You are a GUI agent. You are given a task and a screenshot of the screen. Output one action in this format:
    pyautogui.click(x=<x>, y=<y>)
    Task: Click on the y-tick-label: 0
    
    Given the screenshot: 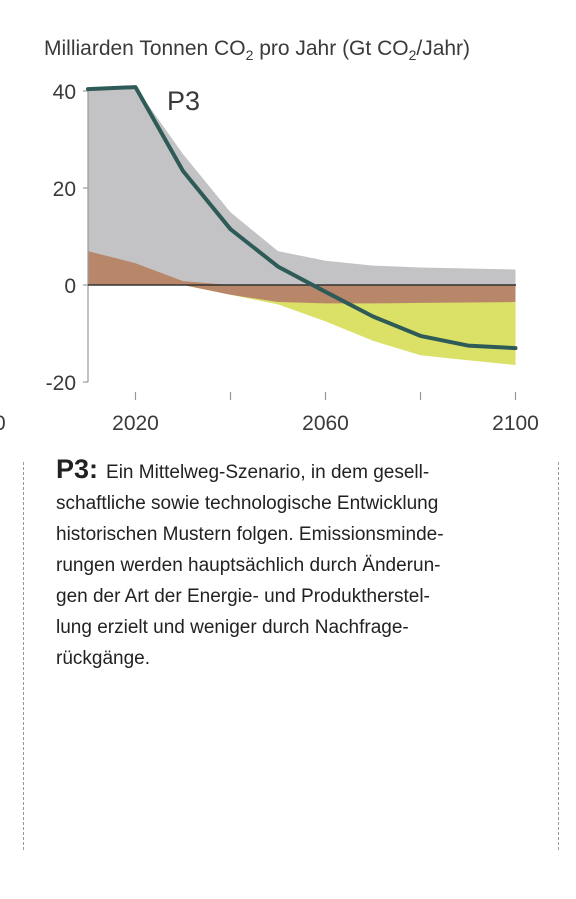 What is the action you would take?
    pyautogui.click(x=70, y=286)
    